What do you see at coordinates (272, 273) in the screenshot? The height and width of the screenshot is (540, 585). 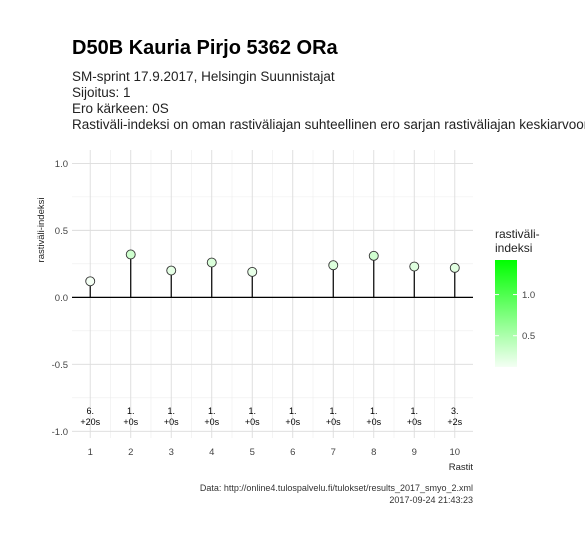 I see `lollipop-marks` at bounding box center [272, 273].